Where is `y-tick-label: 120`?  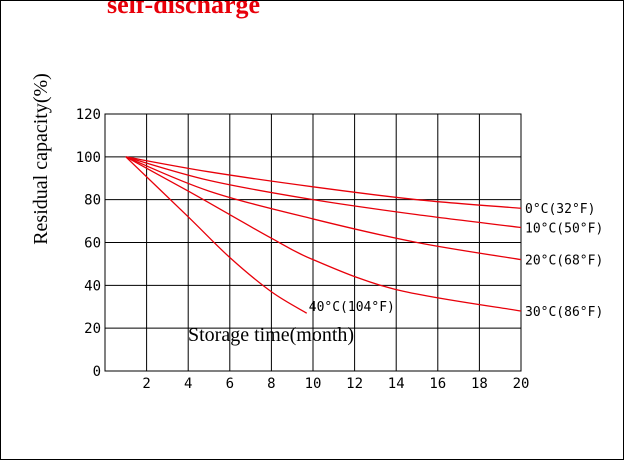
y-tick-label: 120 is located at coordinates (88, 115).